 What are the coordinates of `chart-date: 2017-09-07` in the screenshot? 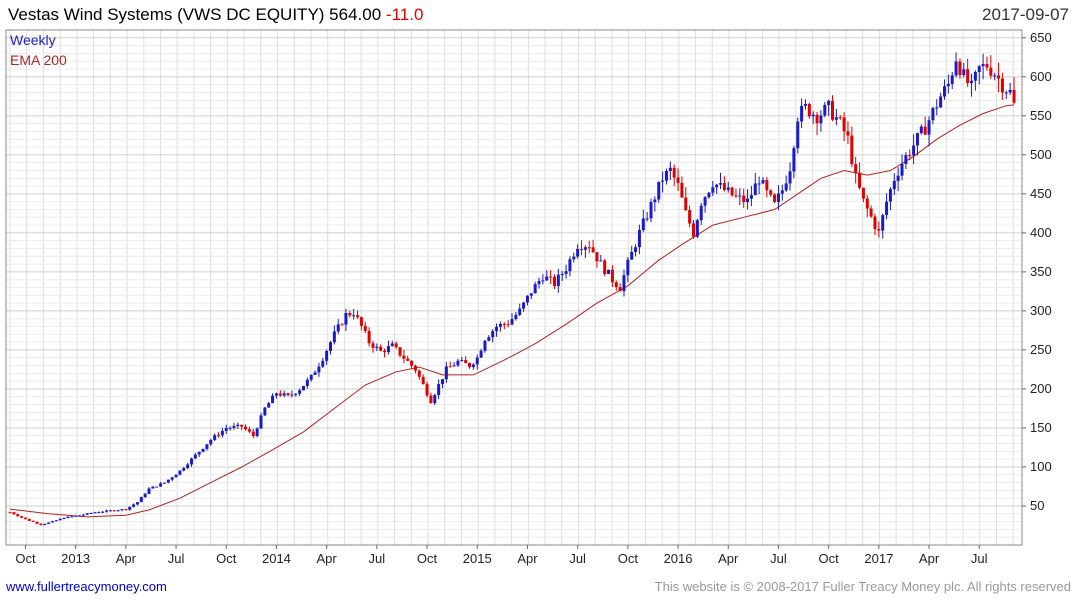 It's located at (1025, 14).